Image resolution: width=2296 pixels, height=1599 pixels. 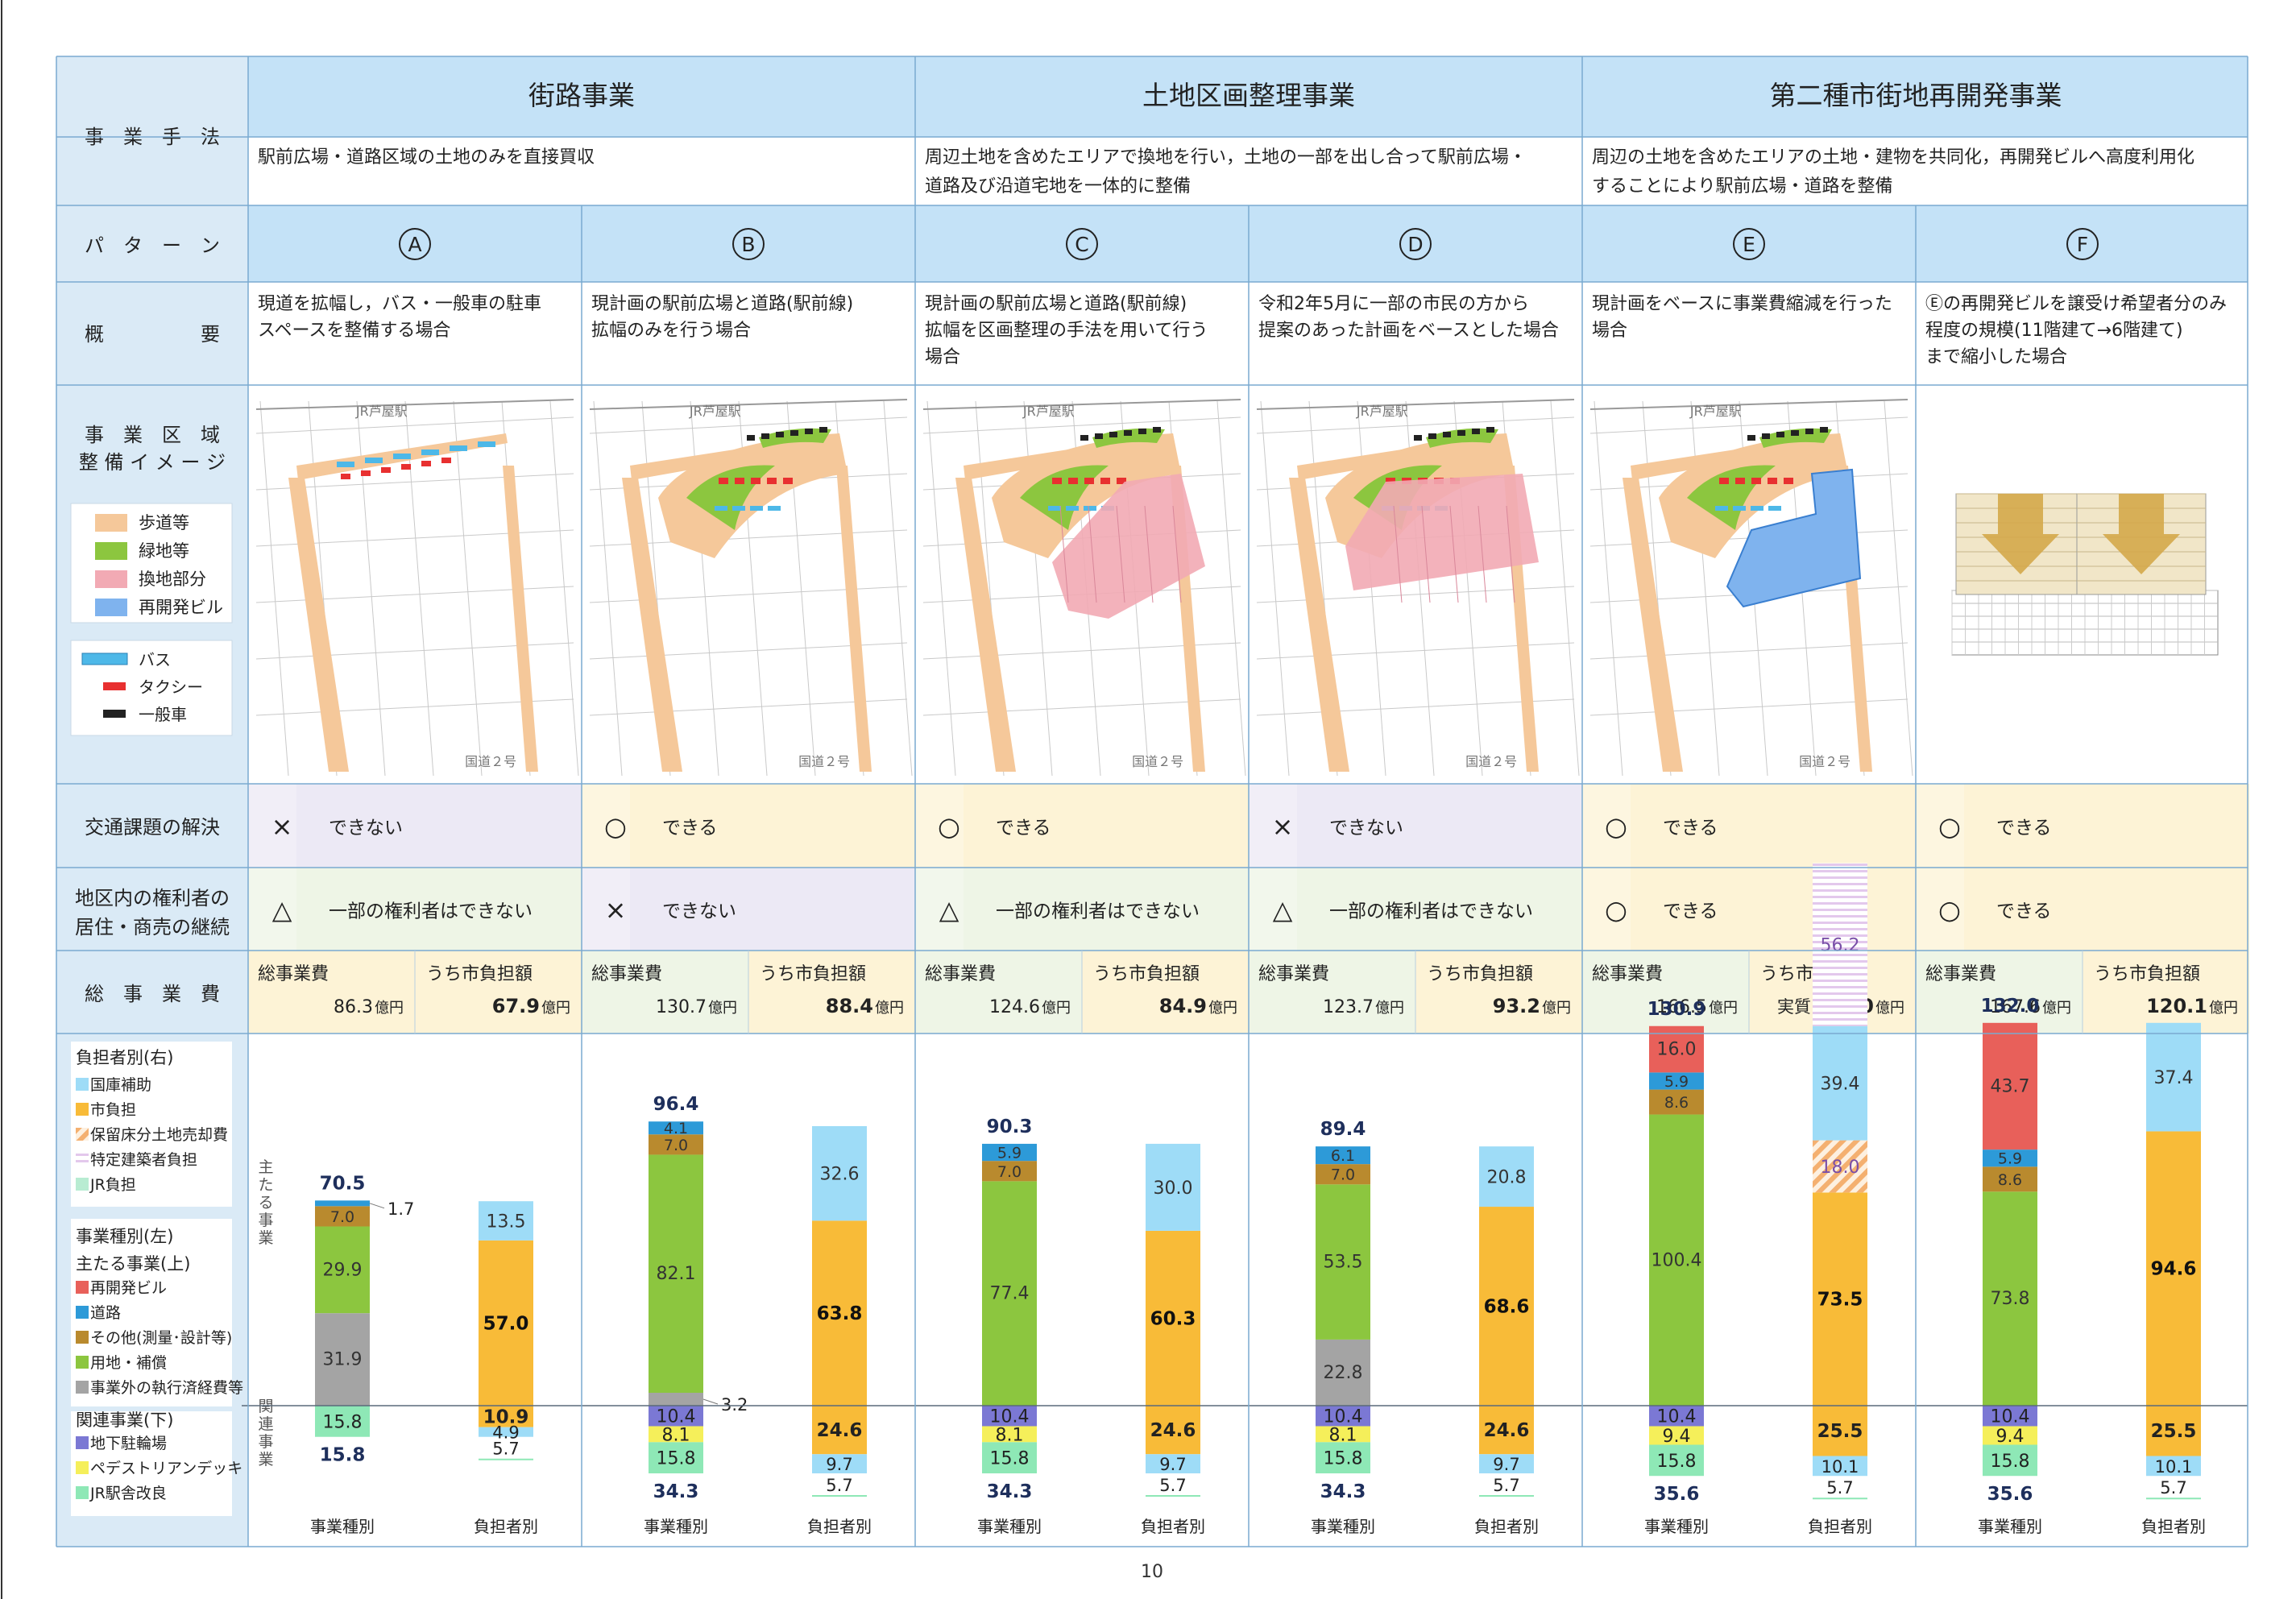 I want to click on bar-yochi, so click(x=676, y=1273).